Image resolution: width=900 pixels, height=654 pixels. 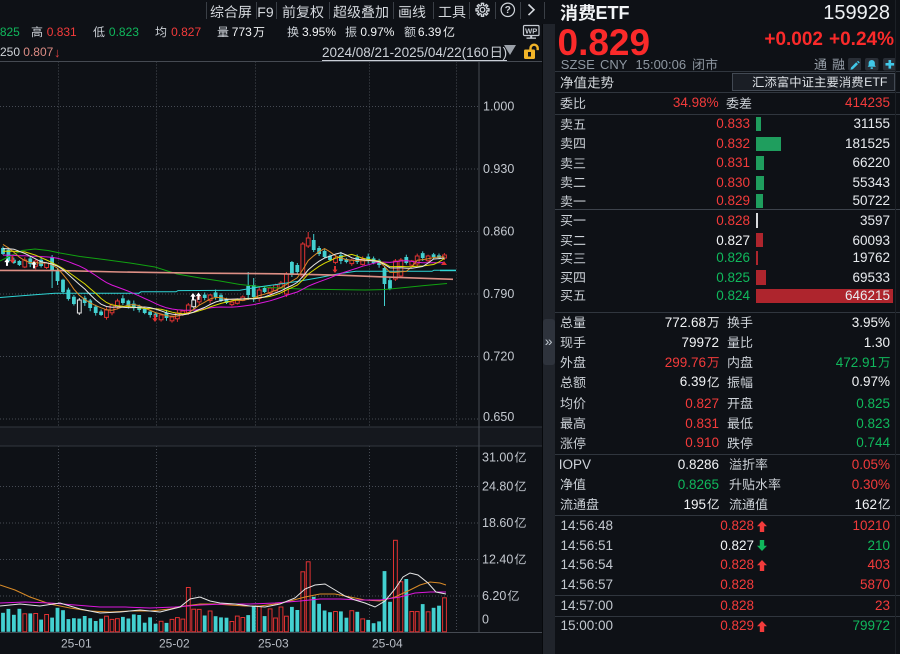 What do you see at coordinates (76, 644) in the screenshot?
I see `svg-text: 25-01` at bounding box center [76, 644].